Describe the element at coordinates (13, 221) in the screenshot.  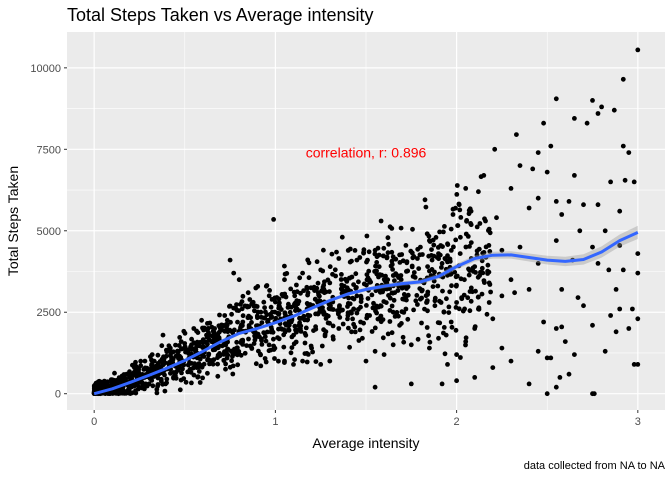
I see `y-axis-label: Total Steps Taken` at that location.